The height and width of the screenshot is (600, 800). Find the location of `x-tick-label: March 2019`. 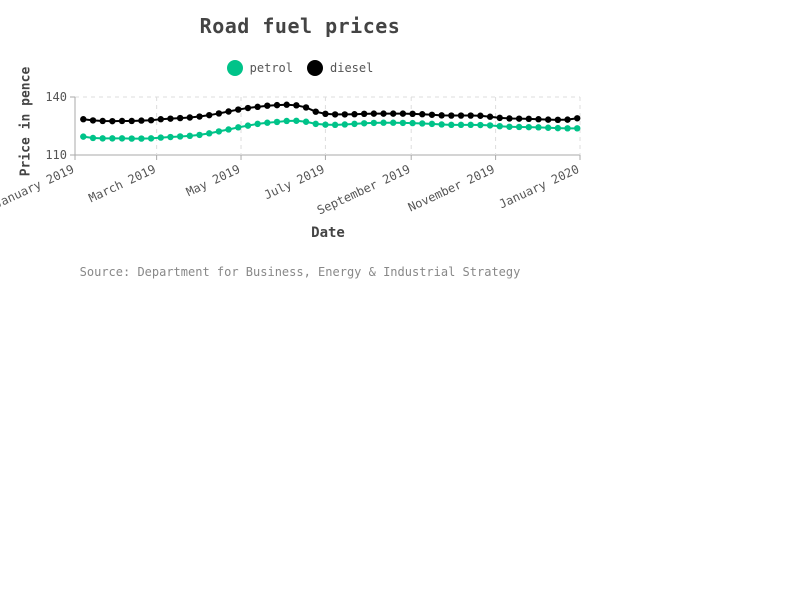

x-tick-label: March 2019 is located at coordinates (122, 183).